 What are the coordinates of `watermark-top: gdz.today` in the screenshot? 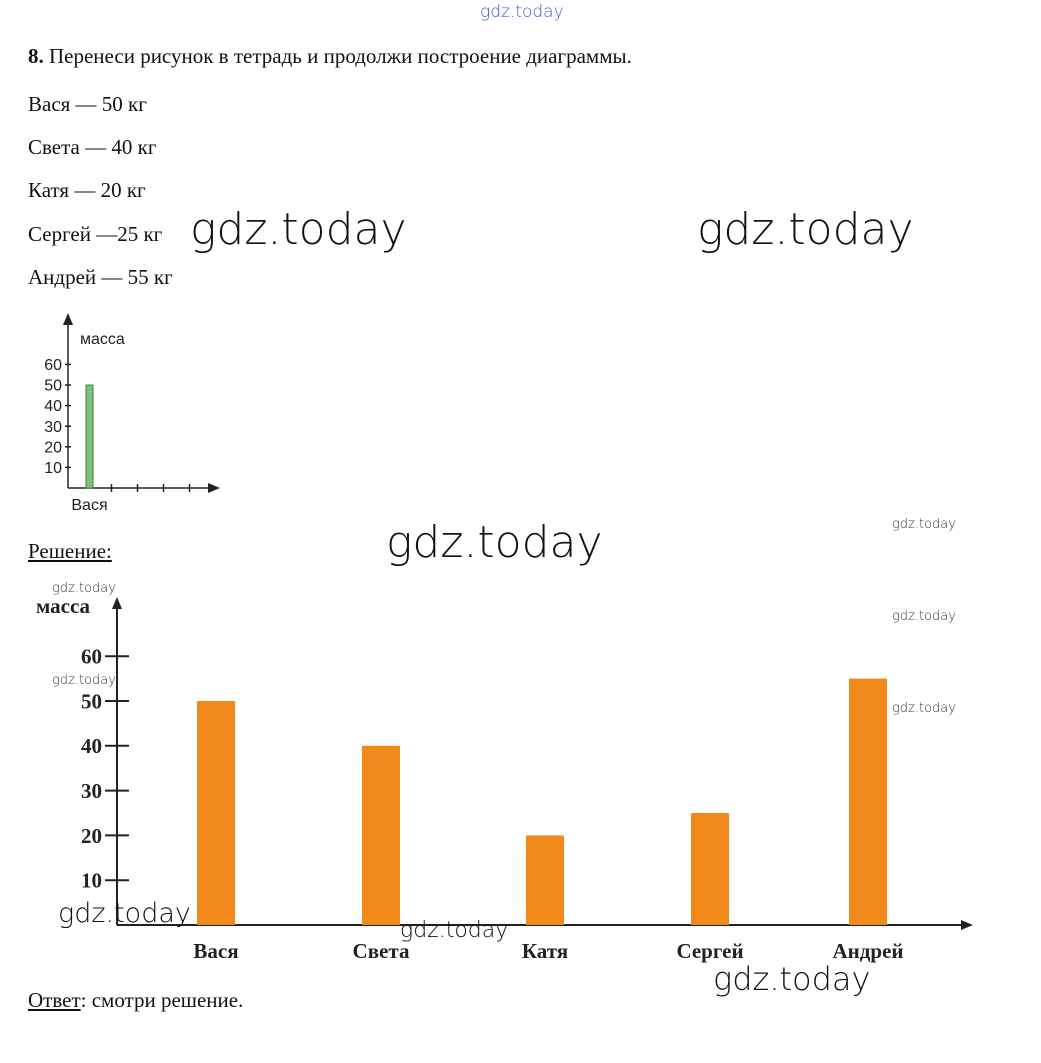 It's located at (522, 12).